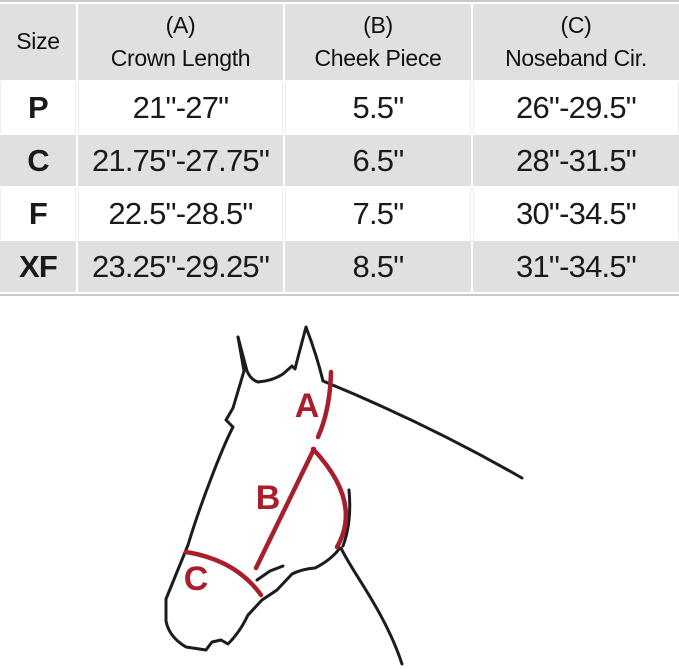 This screenshot has height=669, width=679. I want to click on header-noseband: (C) Noseband Cir., so click(576, 42).